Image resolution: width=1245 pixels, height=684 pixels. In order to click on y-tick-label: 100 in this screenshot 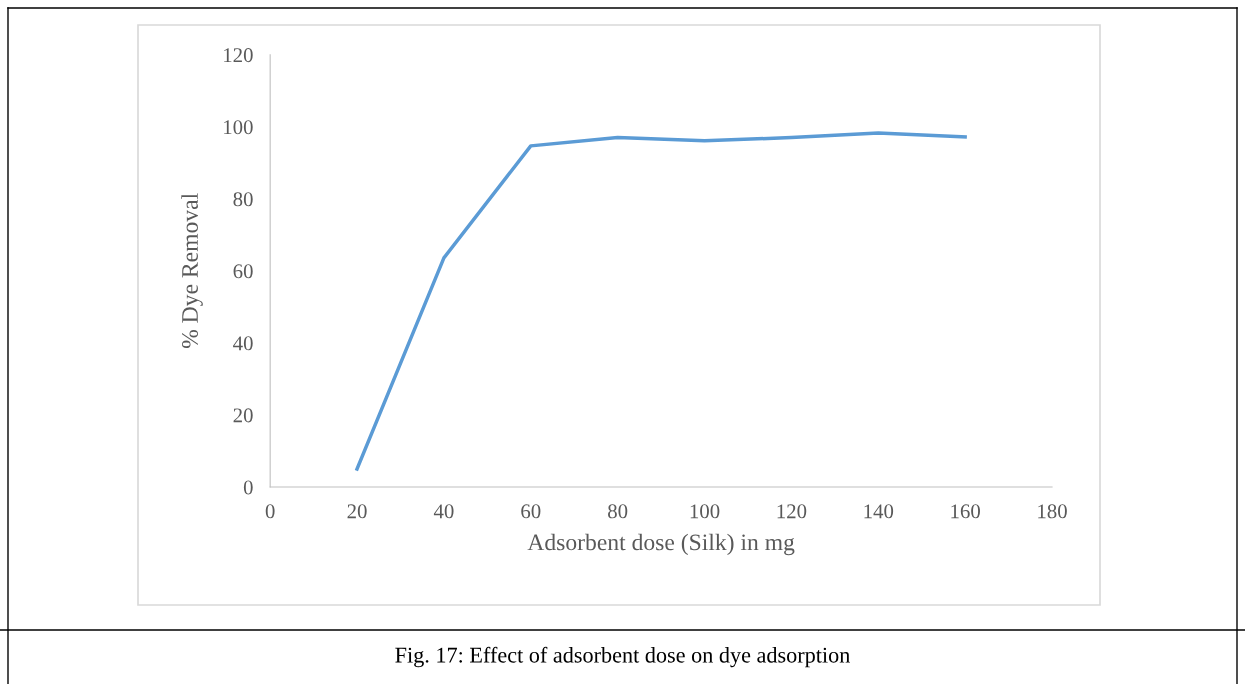, I will do `click(238, 127)`.